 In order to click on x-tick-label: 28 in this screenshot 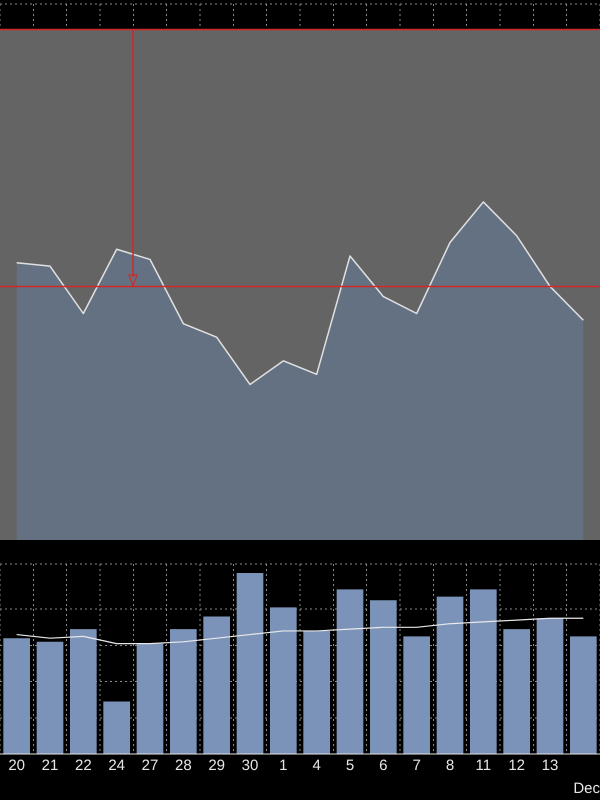, I will do `click(183, 765)`.